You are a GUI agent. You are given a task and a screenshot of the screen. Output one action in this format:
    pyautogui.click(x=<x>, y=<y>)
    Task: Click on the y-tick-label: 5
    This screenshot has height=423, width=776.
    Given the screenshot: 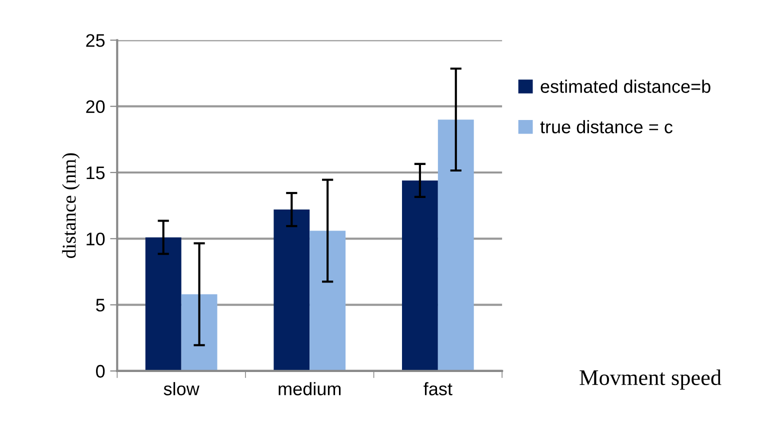 What is the action you would take?
    pyautogui.click(x=100, y=305)
    